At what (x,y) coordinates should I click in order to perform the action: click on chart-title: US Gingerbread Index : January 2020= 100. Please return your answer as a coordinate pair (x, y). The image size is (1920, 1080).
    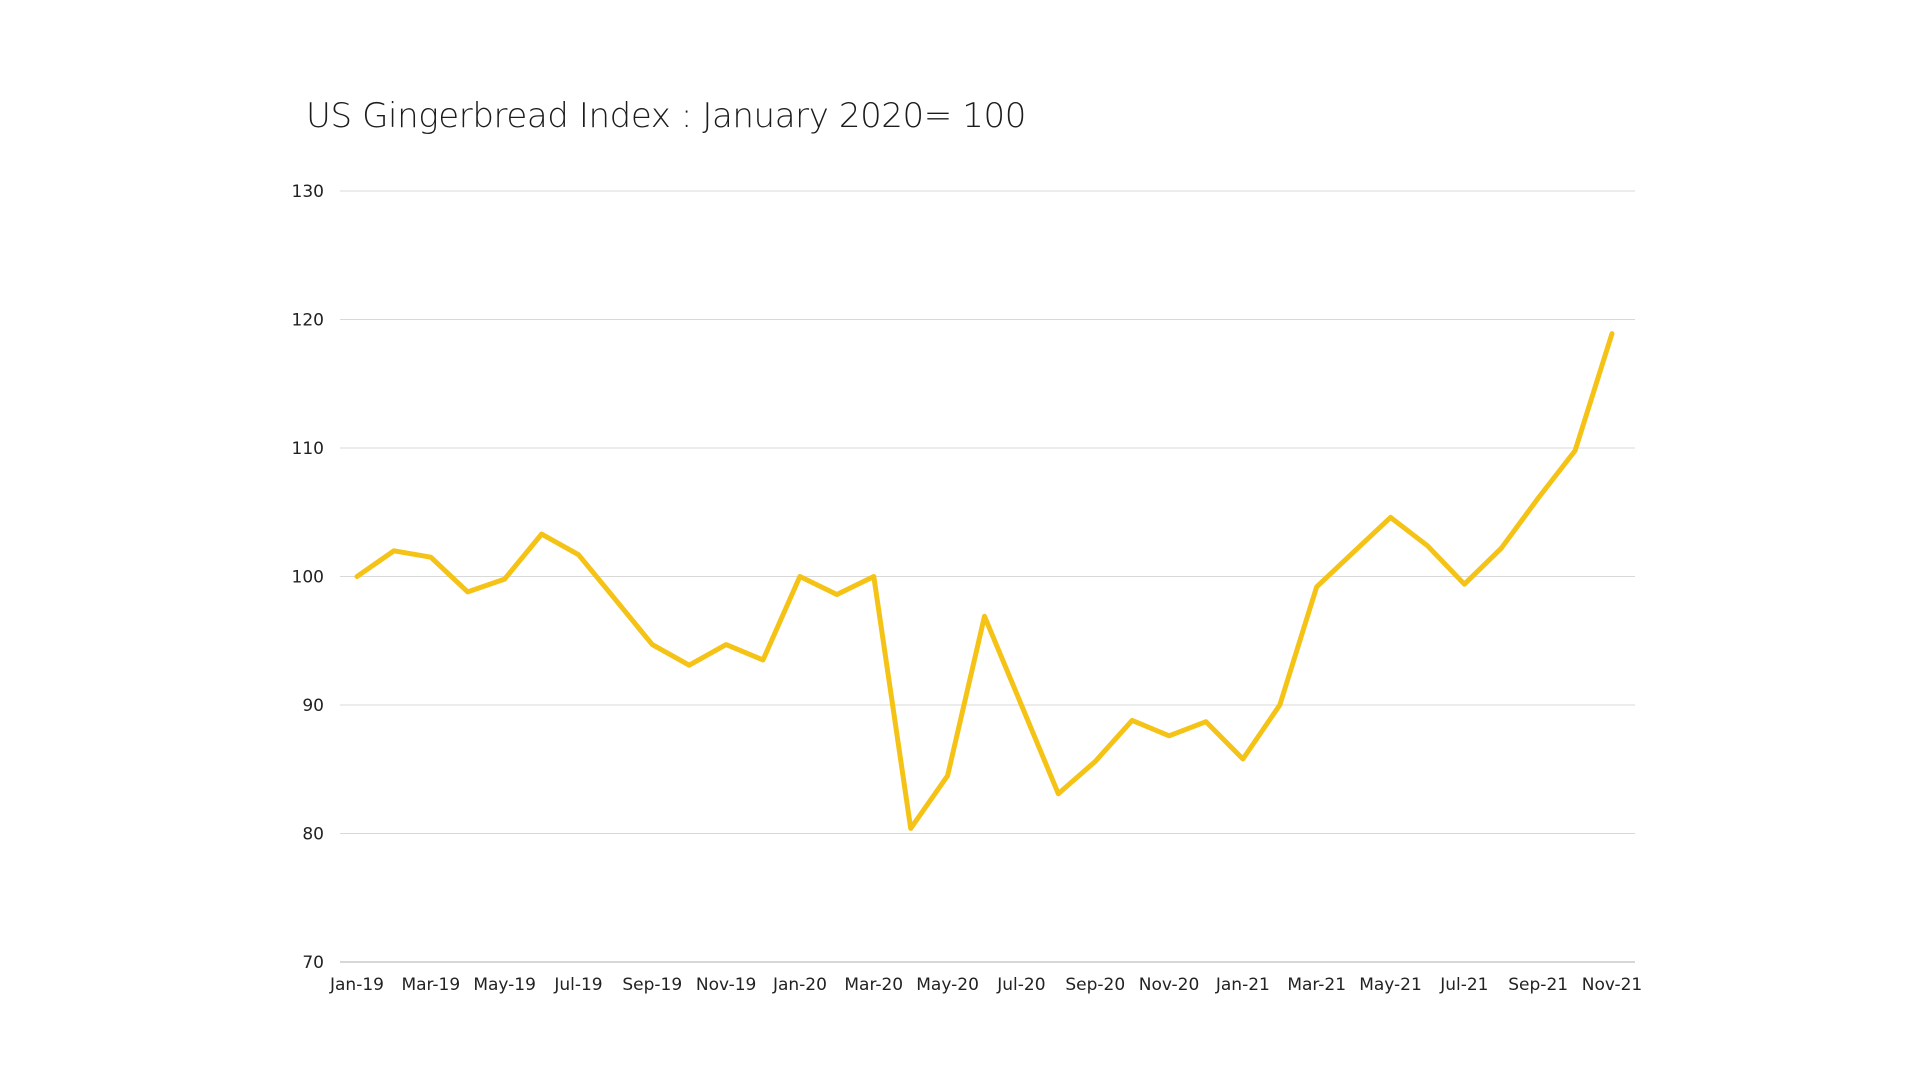
    Looking at the image, I should click on (666, 116).